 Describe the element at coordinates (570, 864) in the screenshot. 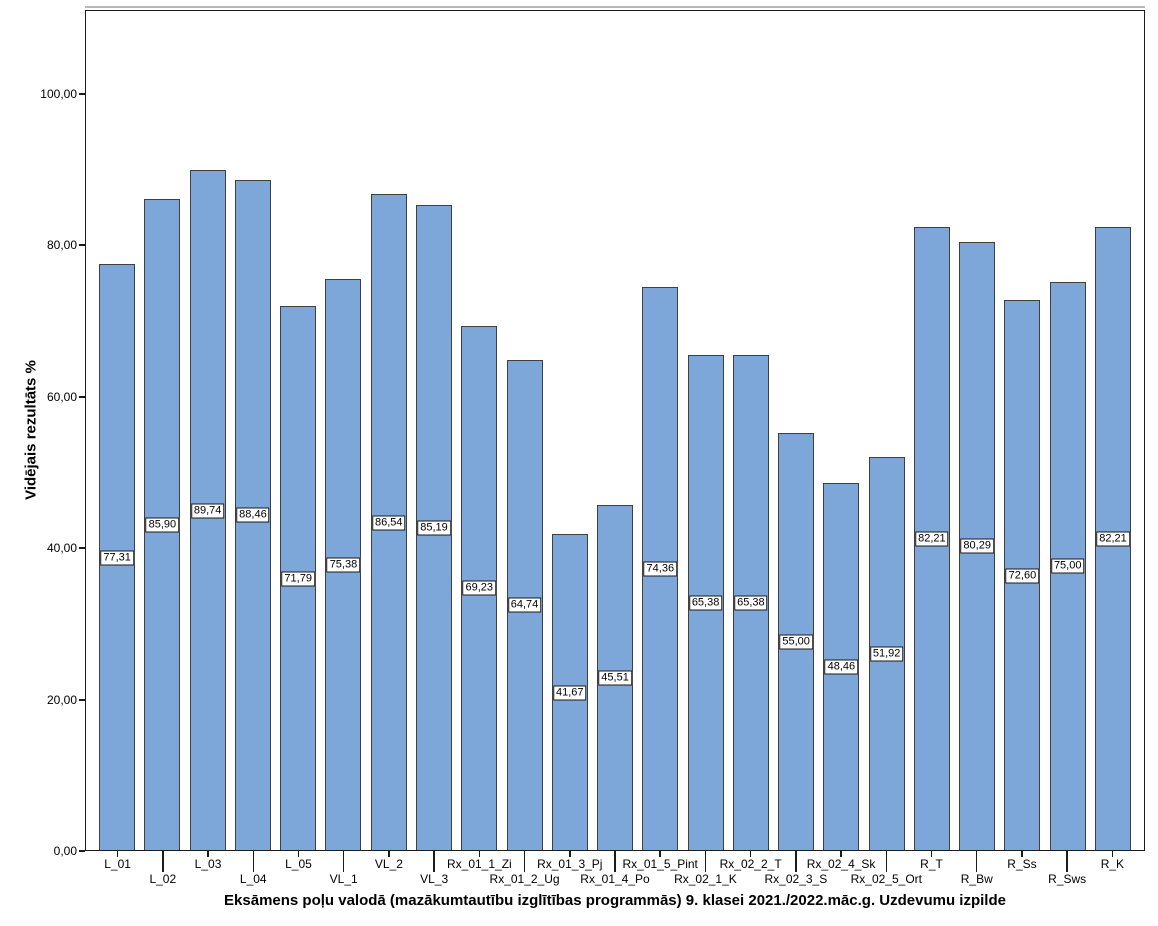

I see `x-axis-tick-label: Rx_01_3_Pj` at that location.